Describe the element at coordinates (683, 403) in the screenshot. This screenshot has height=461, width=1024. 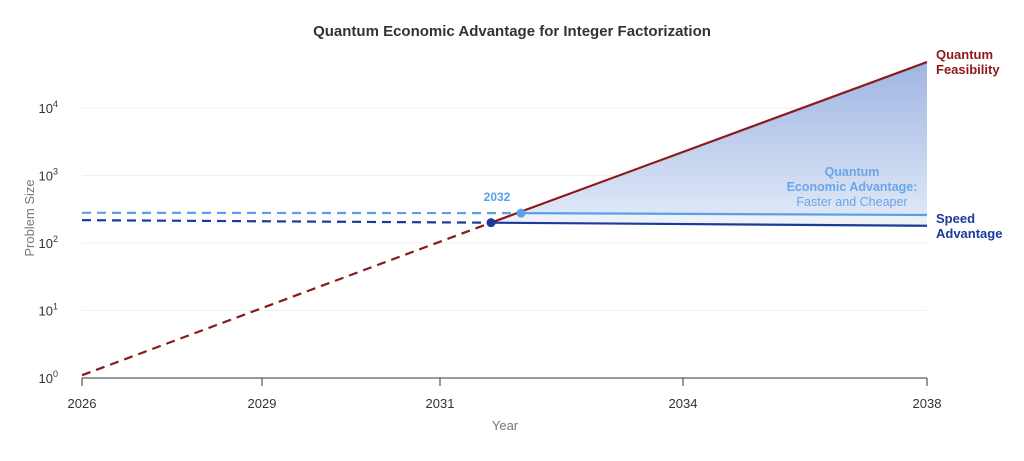
I see `x-tick-label: 2034` at that location.